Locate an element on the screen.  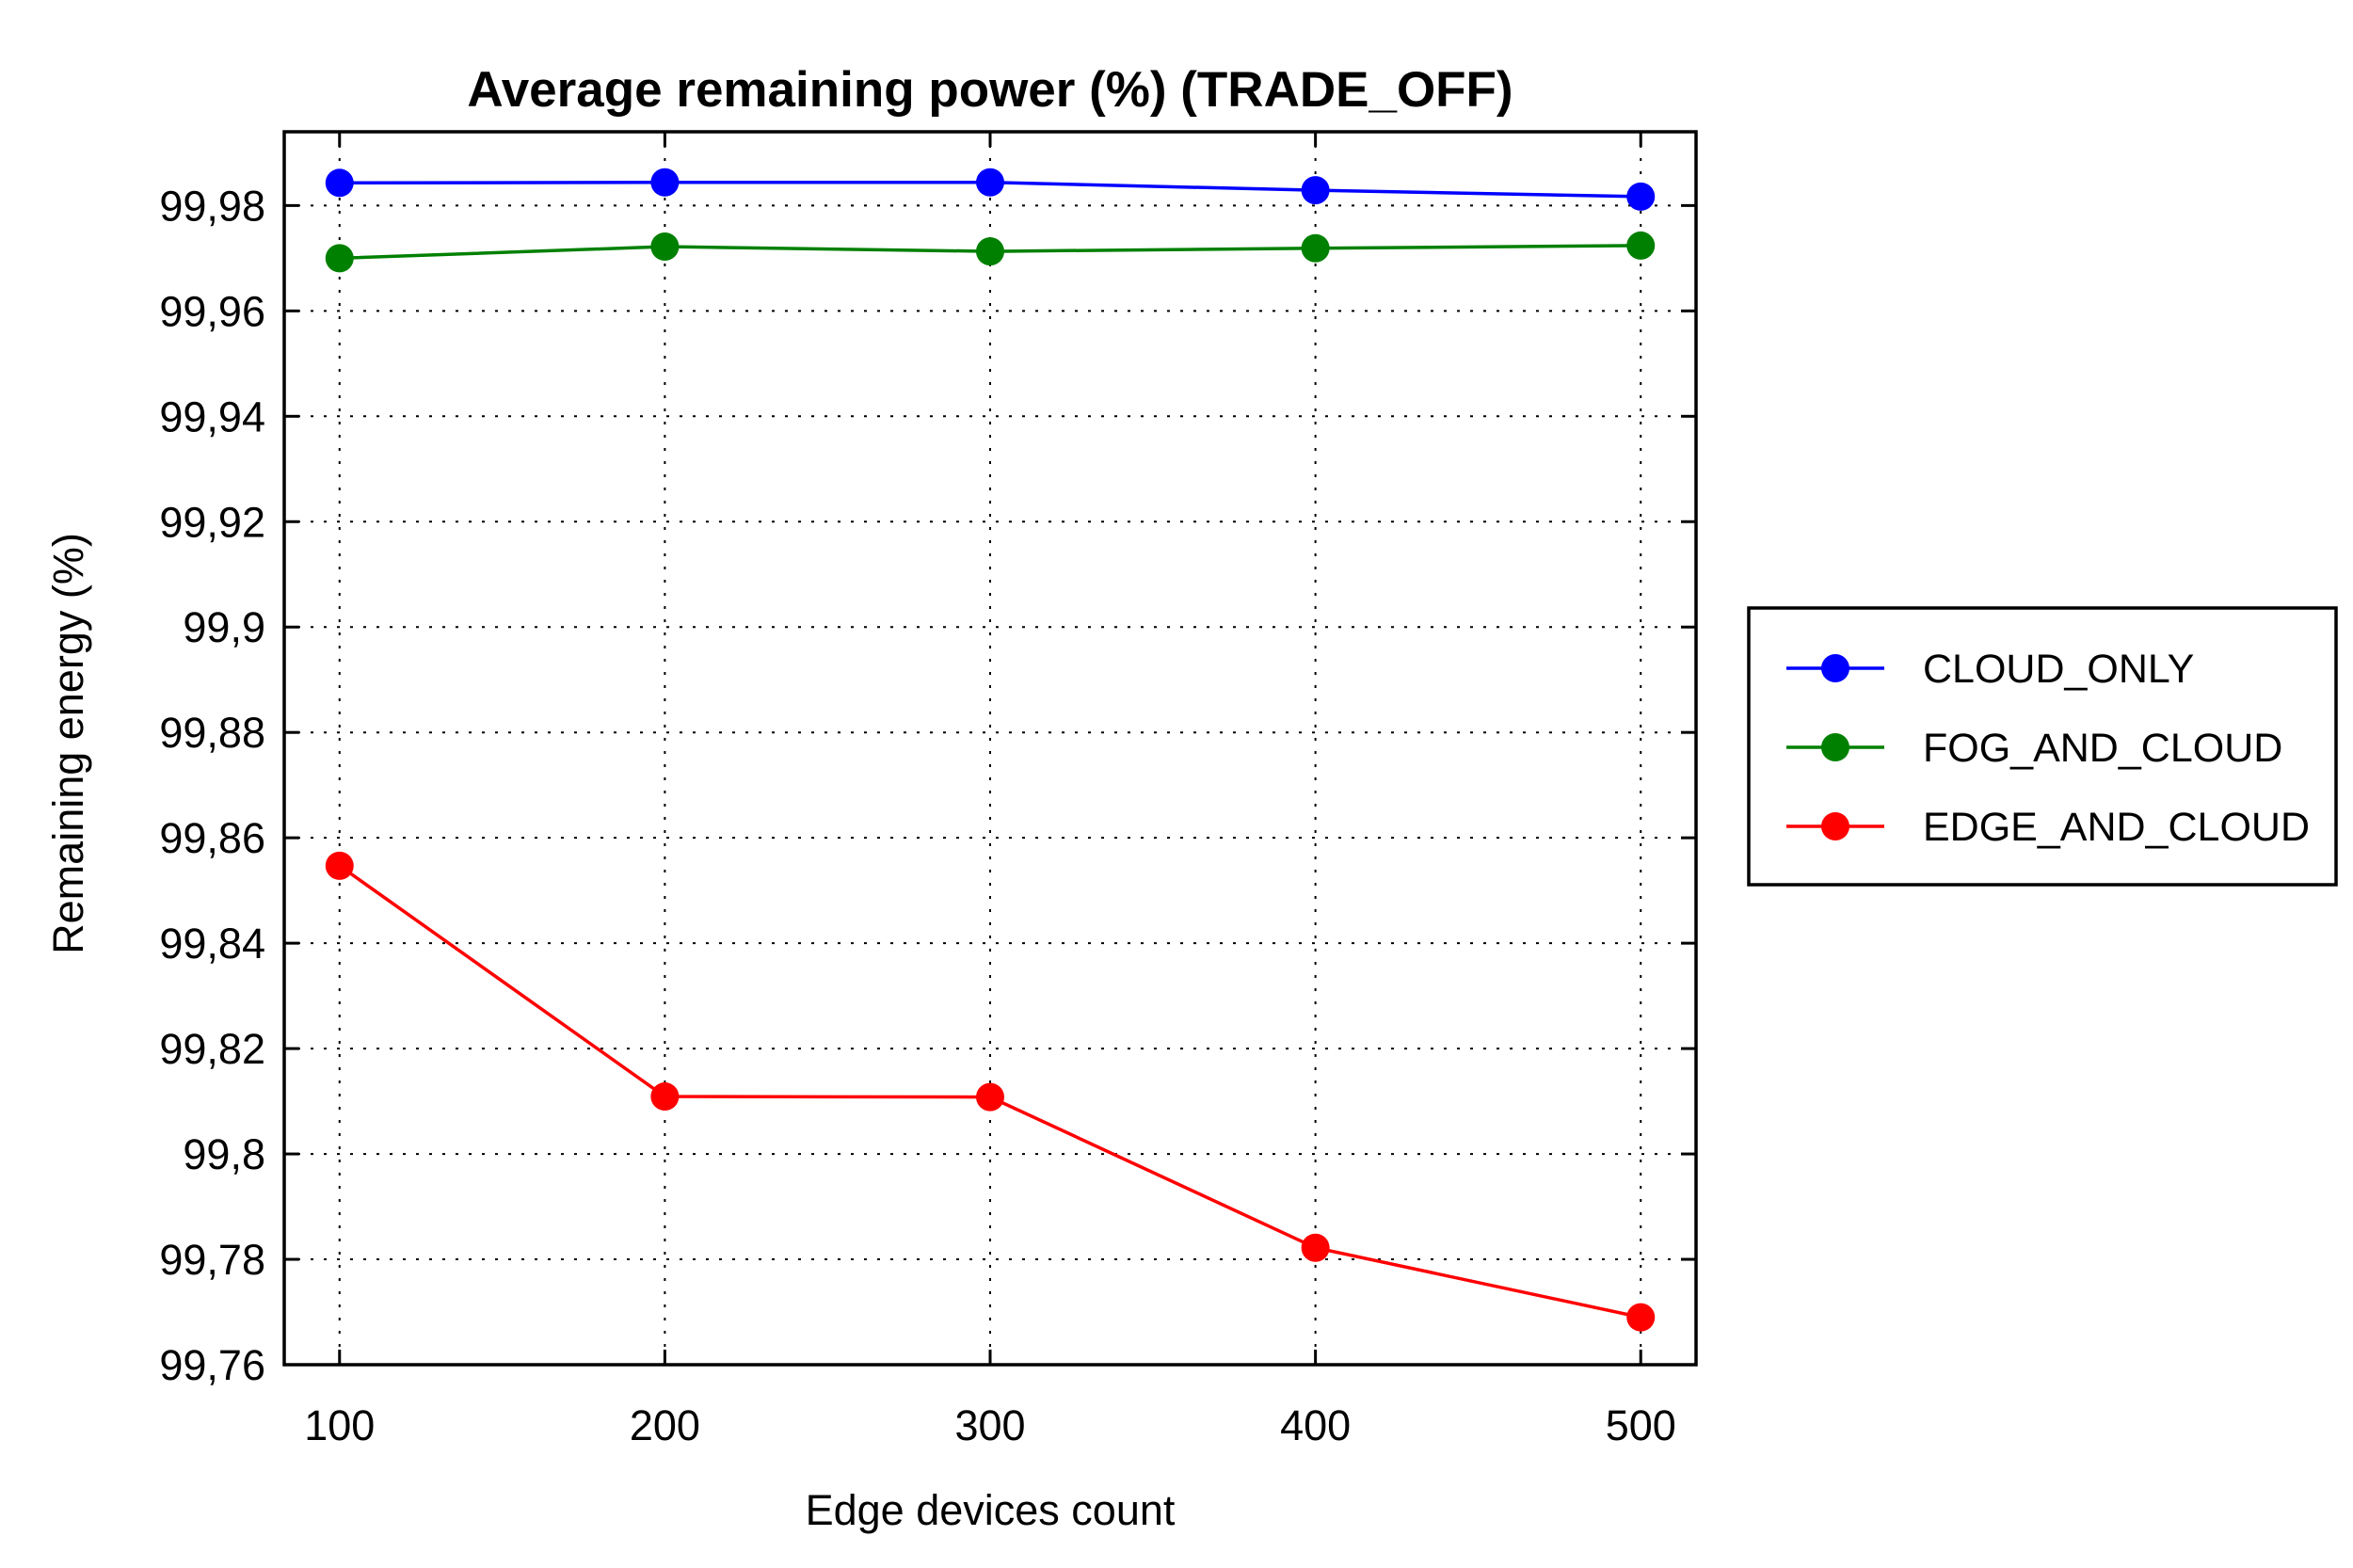
y-tick-label: 99,9 is located at coordinates (224, 627).